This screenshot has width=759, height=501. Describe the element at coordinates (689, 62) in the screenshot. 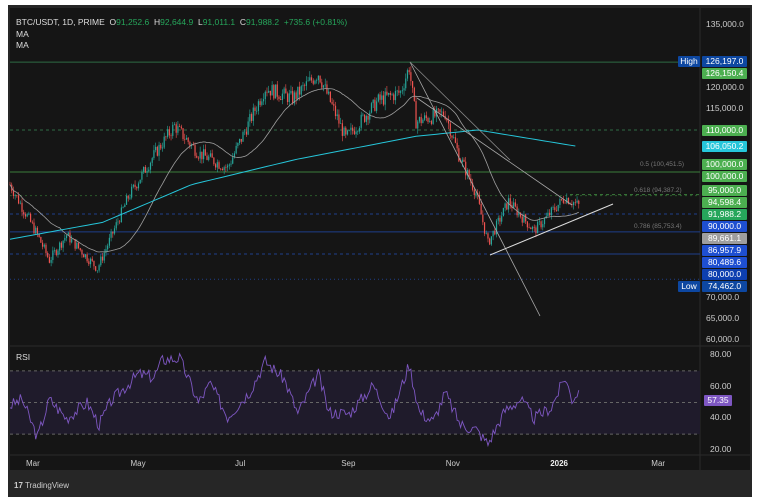

I see `price-label-tag: High` at that location.